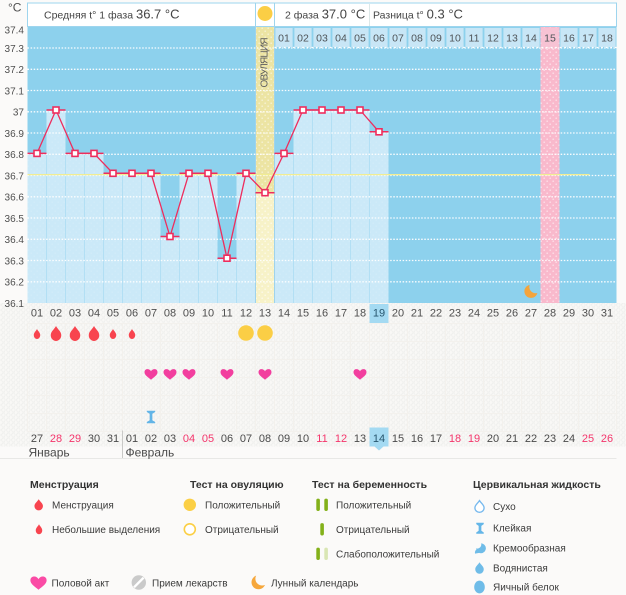 Image resolution: width=626 pixels, height=595 pixels. Describe the element at coordinates (19, 113) in the screenshot. I see `svg-text: 37` at that location.